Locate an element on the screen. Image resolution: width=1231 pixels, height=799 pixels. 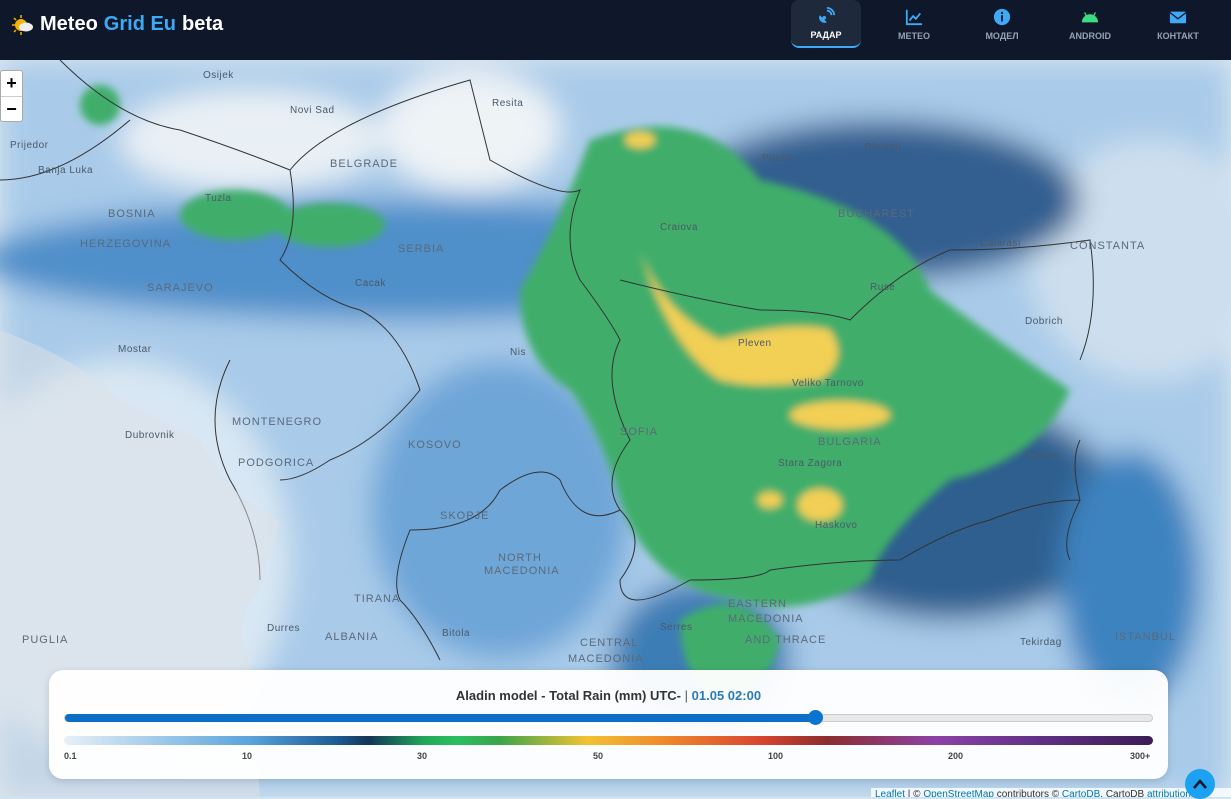
map-place-label: Bitola is located at coordinates (456, 633).